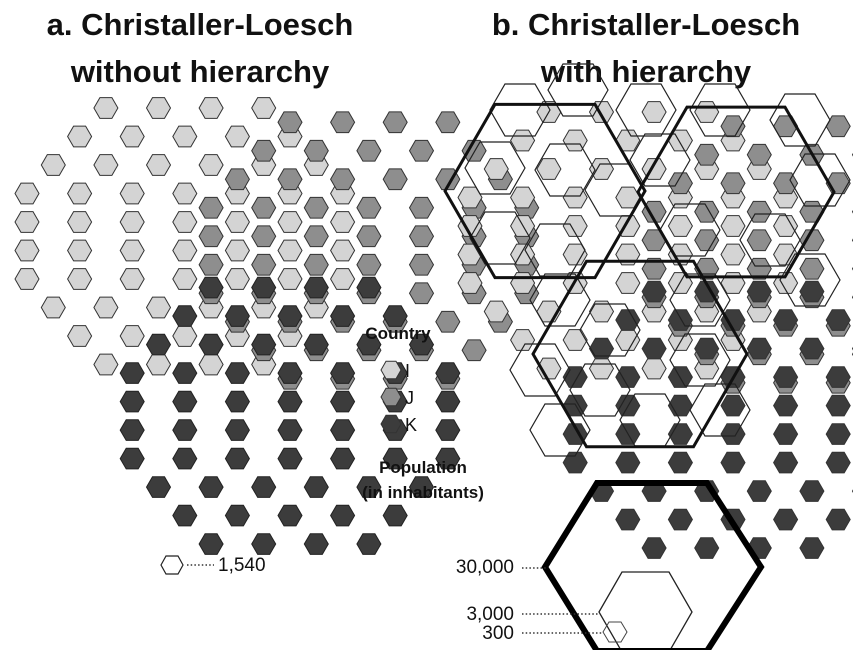  What do you see at coordinates (411, 425) in the screenshot?
I see `country-K-label: K` at bounding box center [411, 425].